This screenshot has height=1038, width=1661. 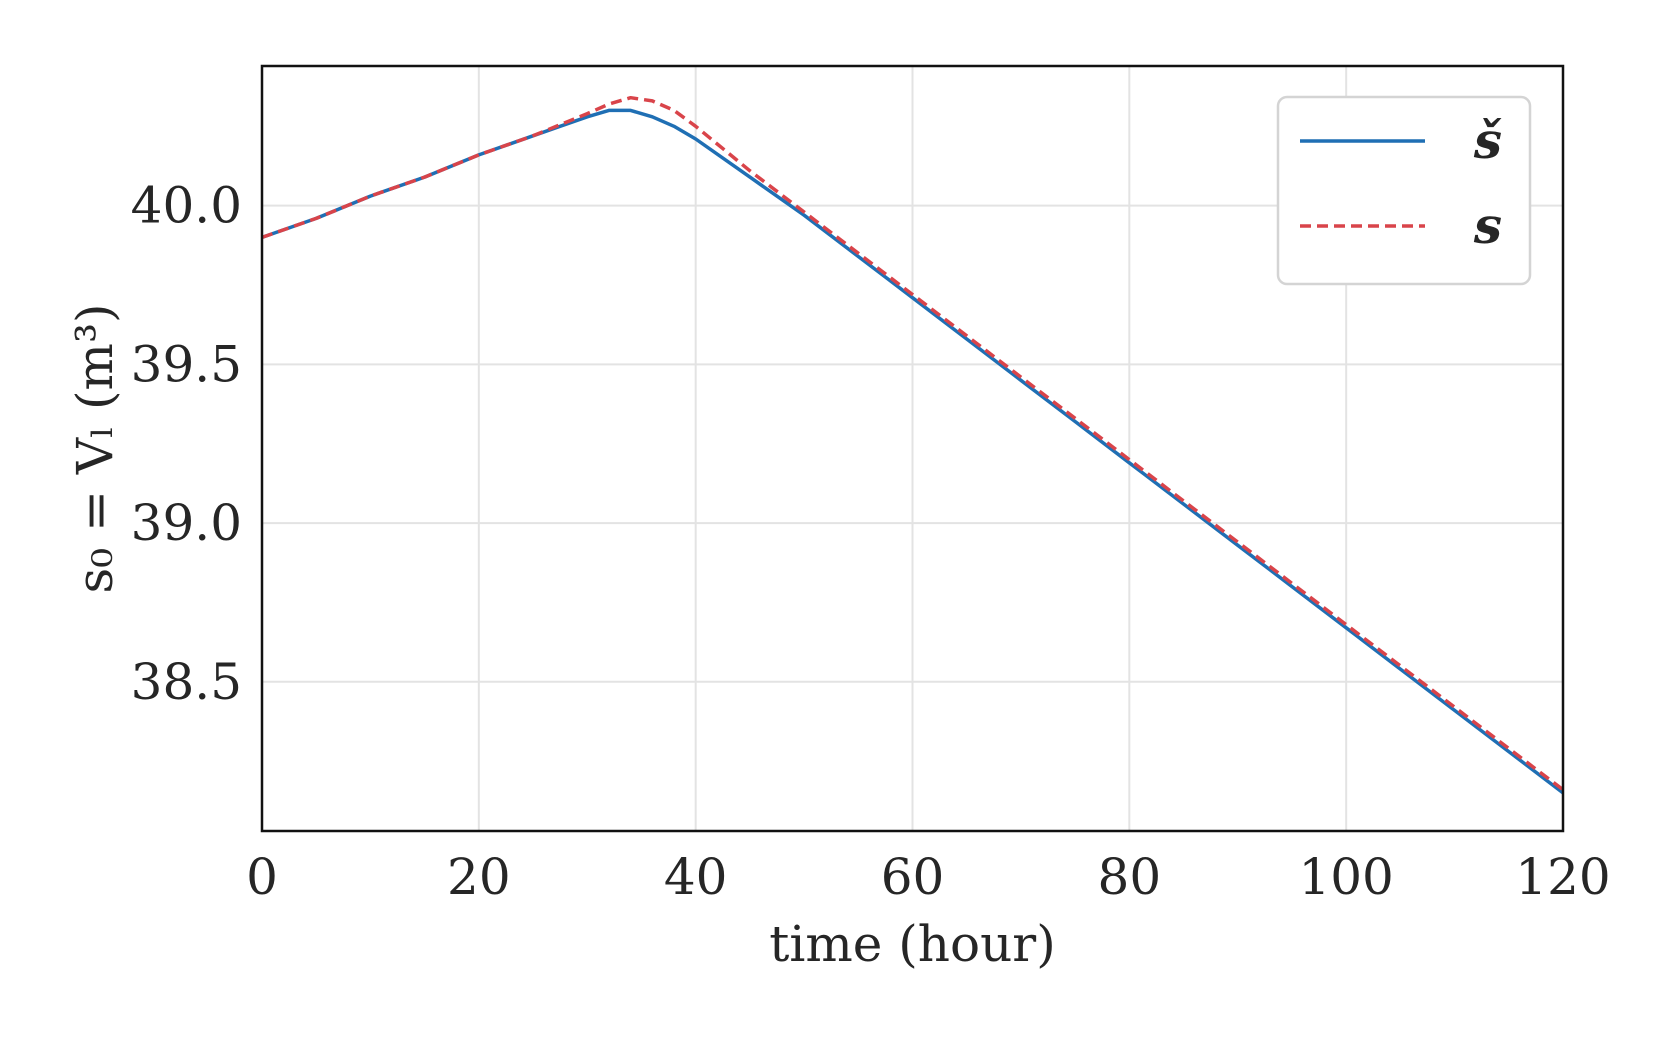 I want to click on x-tick-label: 0, so click(x=262, y=877).